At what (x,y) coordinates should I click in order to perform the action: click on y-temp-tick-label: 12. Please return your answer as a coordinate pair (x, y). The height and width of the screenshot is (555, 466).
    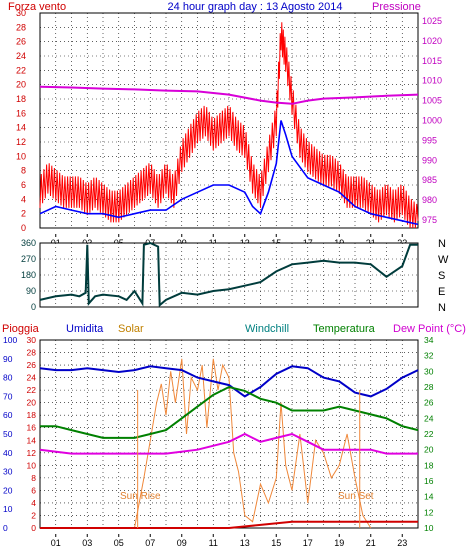
    Looking at the image, I should click on (429, 512).